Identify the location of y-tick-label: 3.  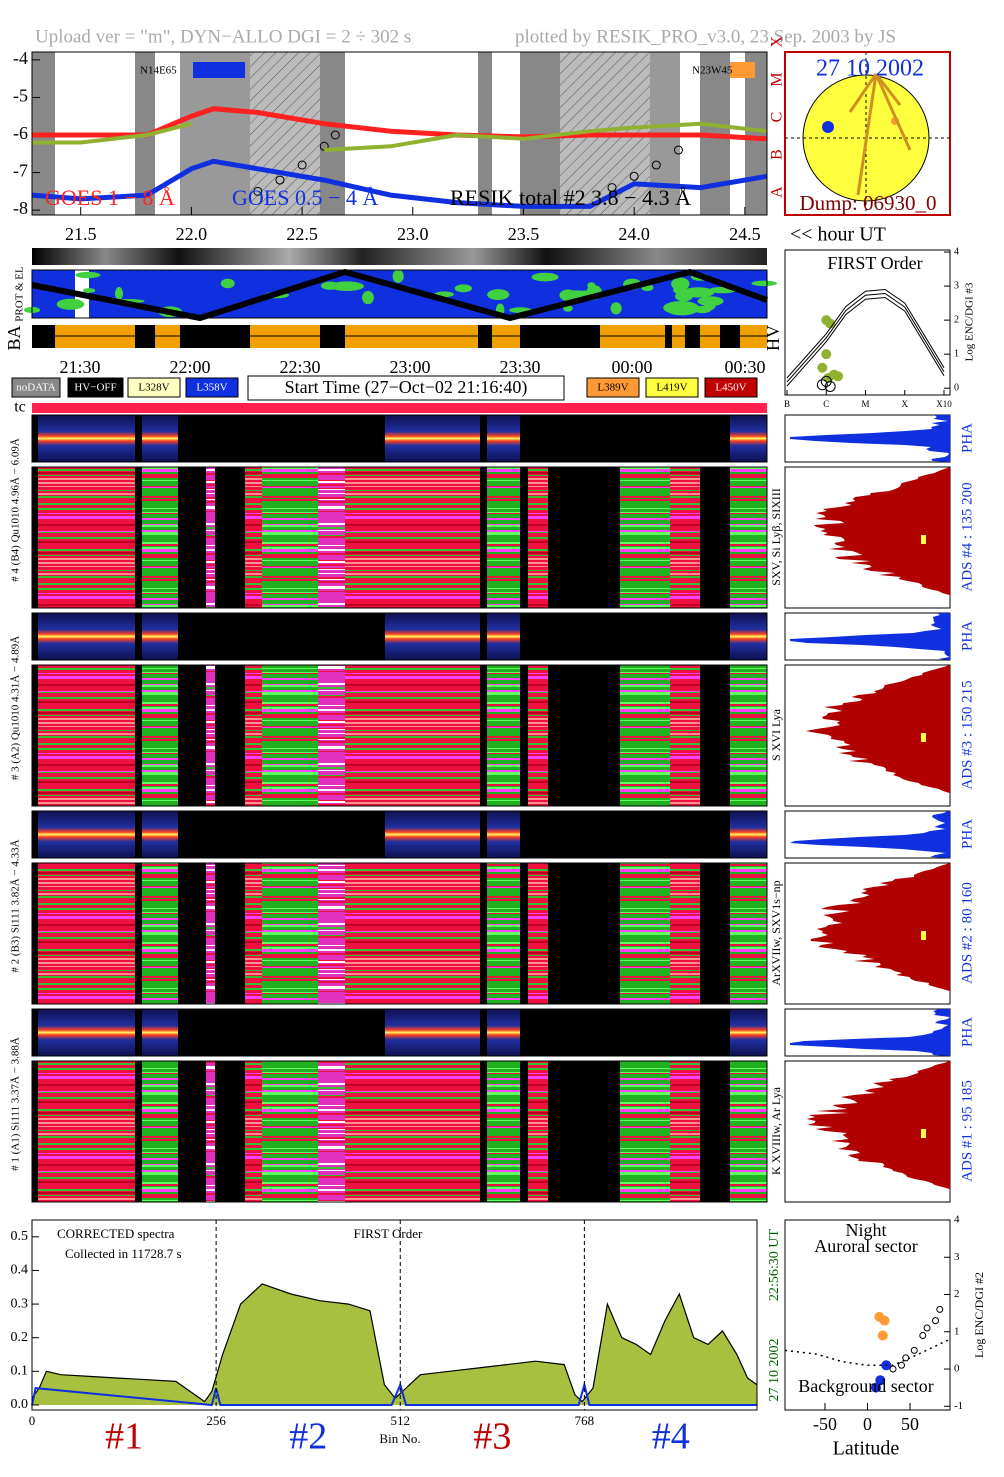
(956, 285).